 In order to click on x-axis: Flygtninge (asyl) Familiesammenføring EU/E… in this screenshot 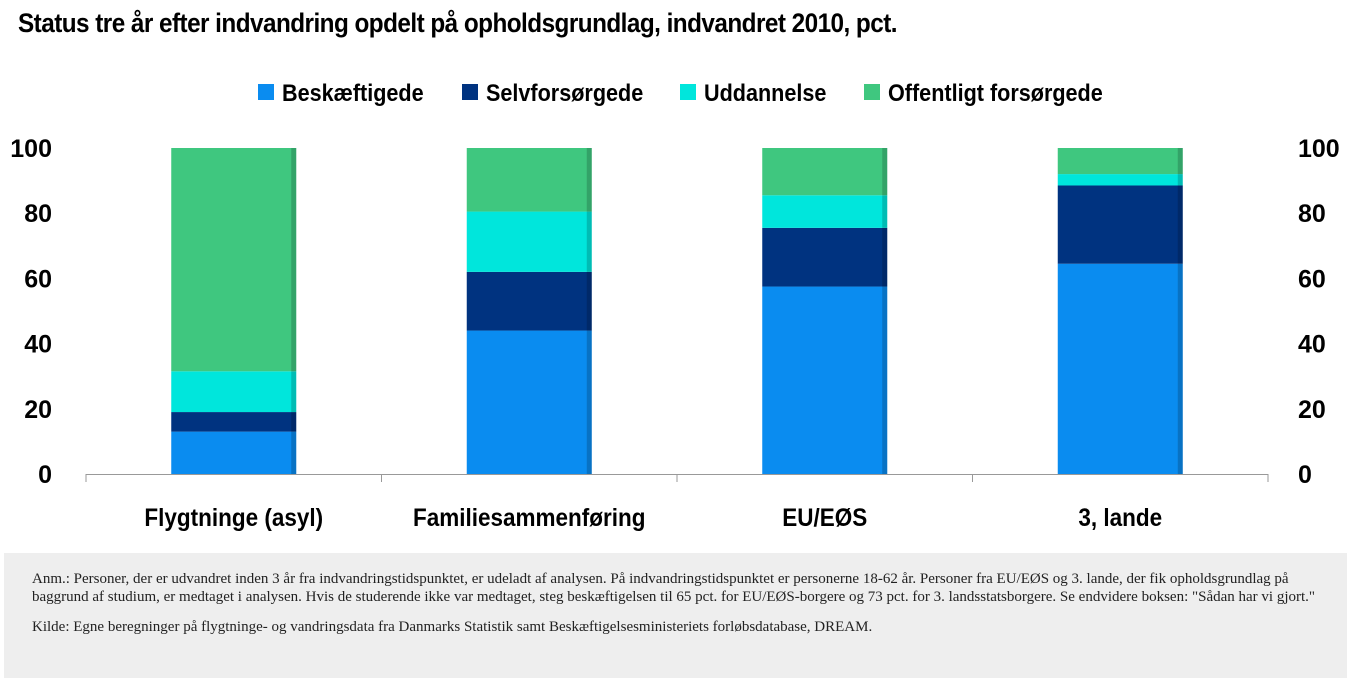, I will do `click(677, 503)`.